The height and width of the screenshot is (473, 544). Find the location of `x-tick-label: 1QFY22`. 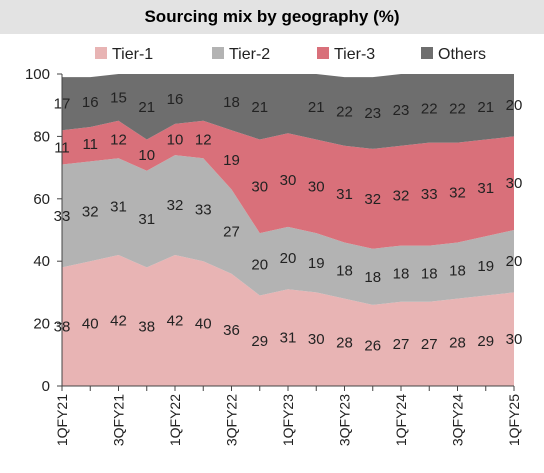

x-tick-label: 1QFY22 is located at coordinates (175, 420).